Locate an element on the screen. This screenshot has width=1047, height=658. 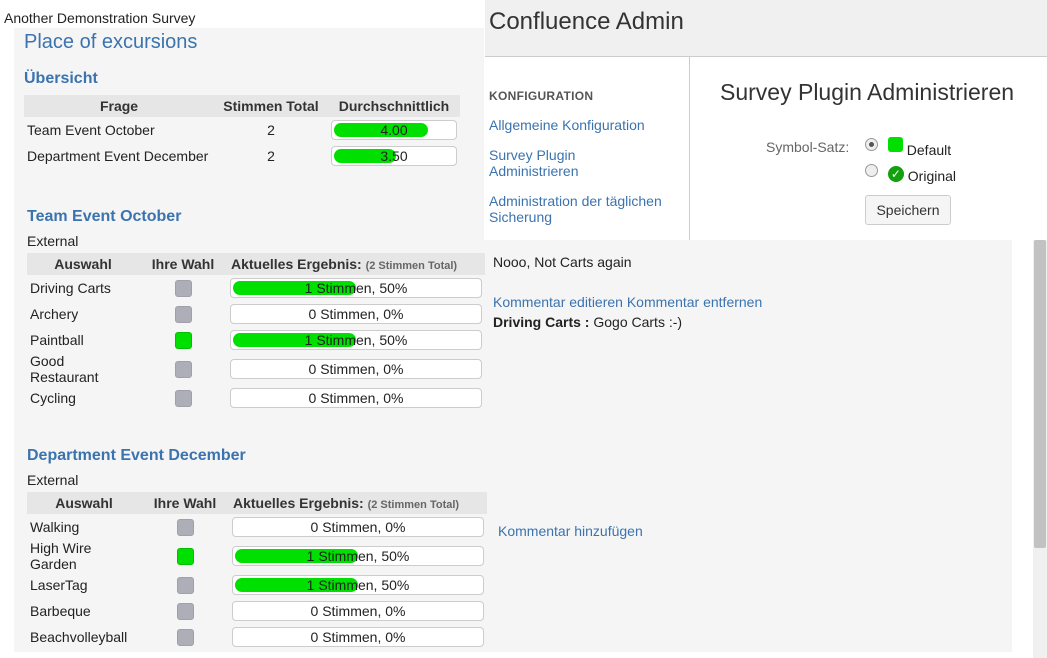
comment-actions: Kommentar editieren Kommentar entfernen is located at coordinates (627, 302).